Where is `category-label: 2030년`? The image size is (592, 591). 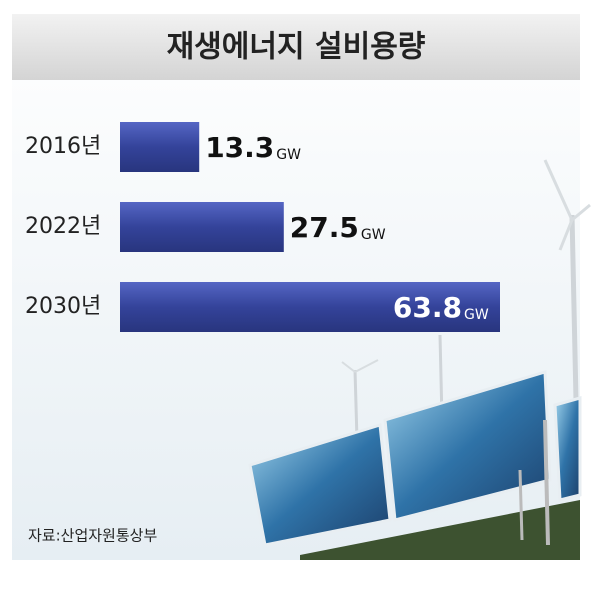 category-label: 2030년 is located at coordinates (63, 306).